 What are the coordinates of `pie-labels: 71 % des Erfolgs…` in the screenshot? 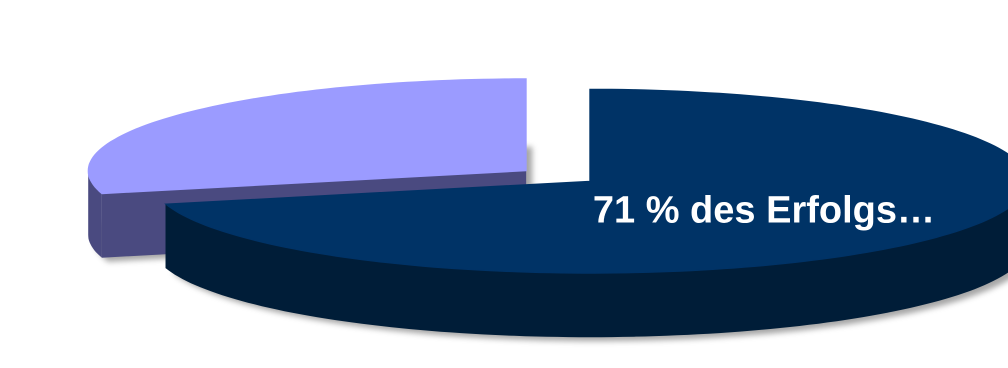 It's located at (764, 210).